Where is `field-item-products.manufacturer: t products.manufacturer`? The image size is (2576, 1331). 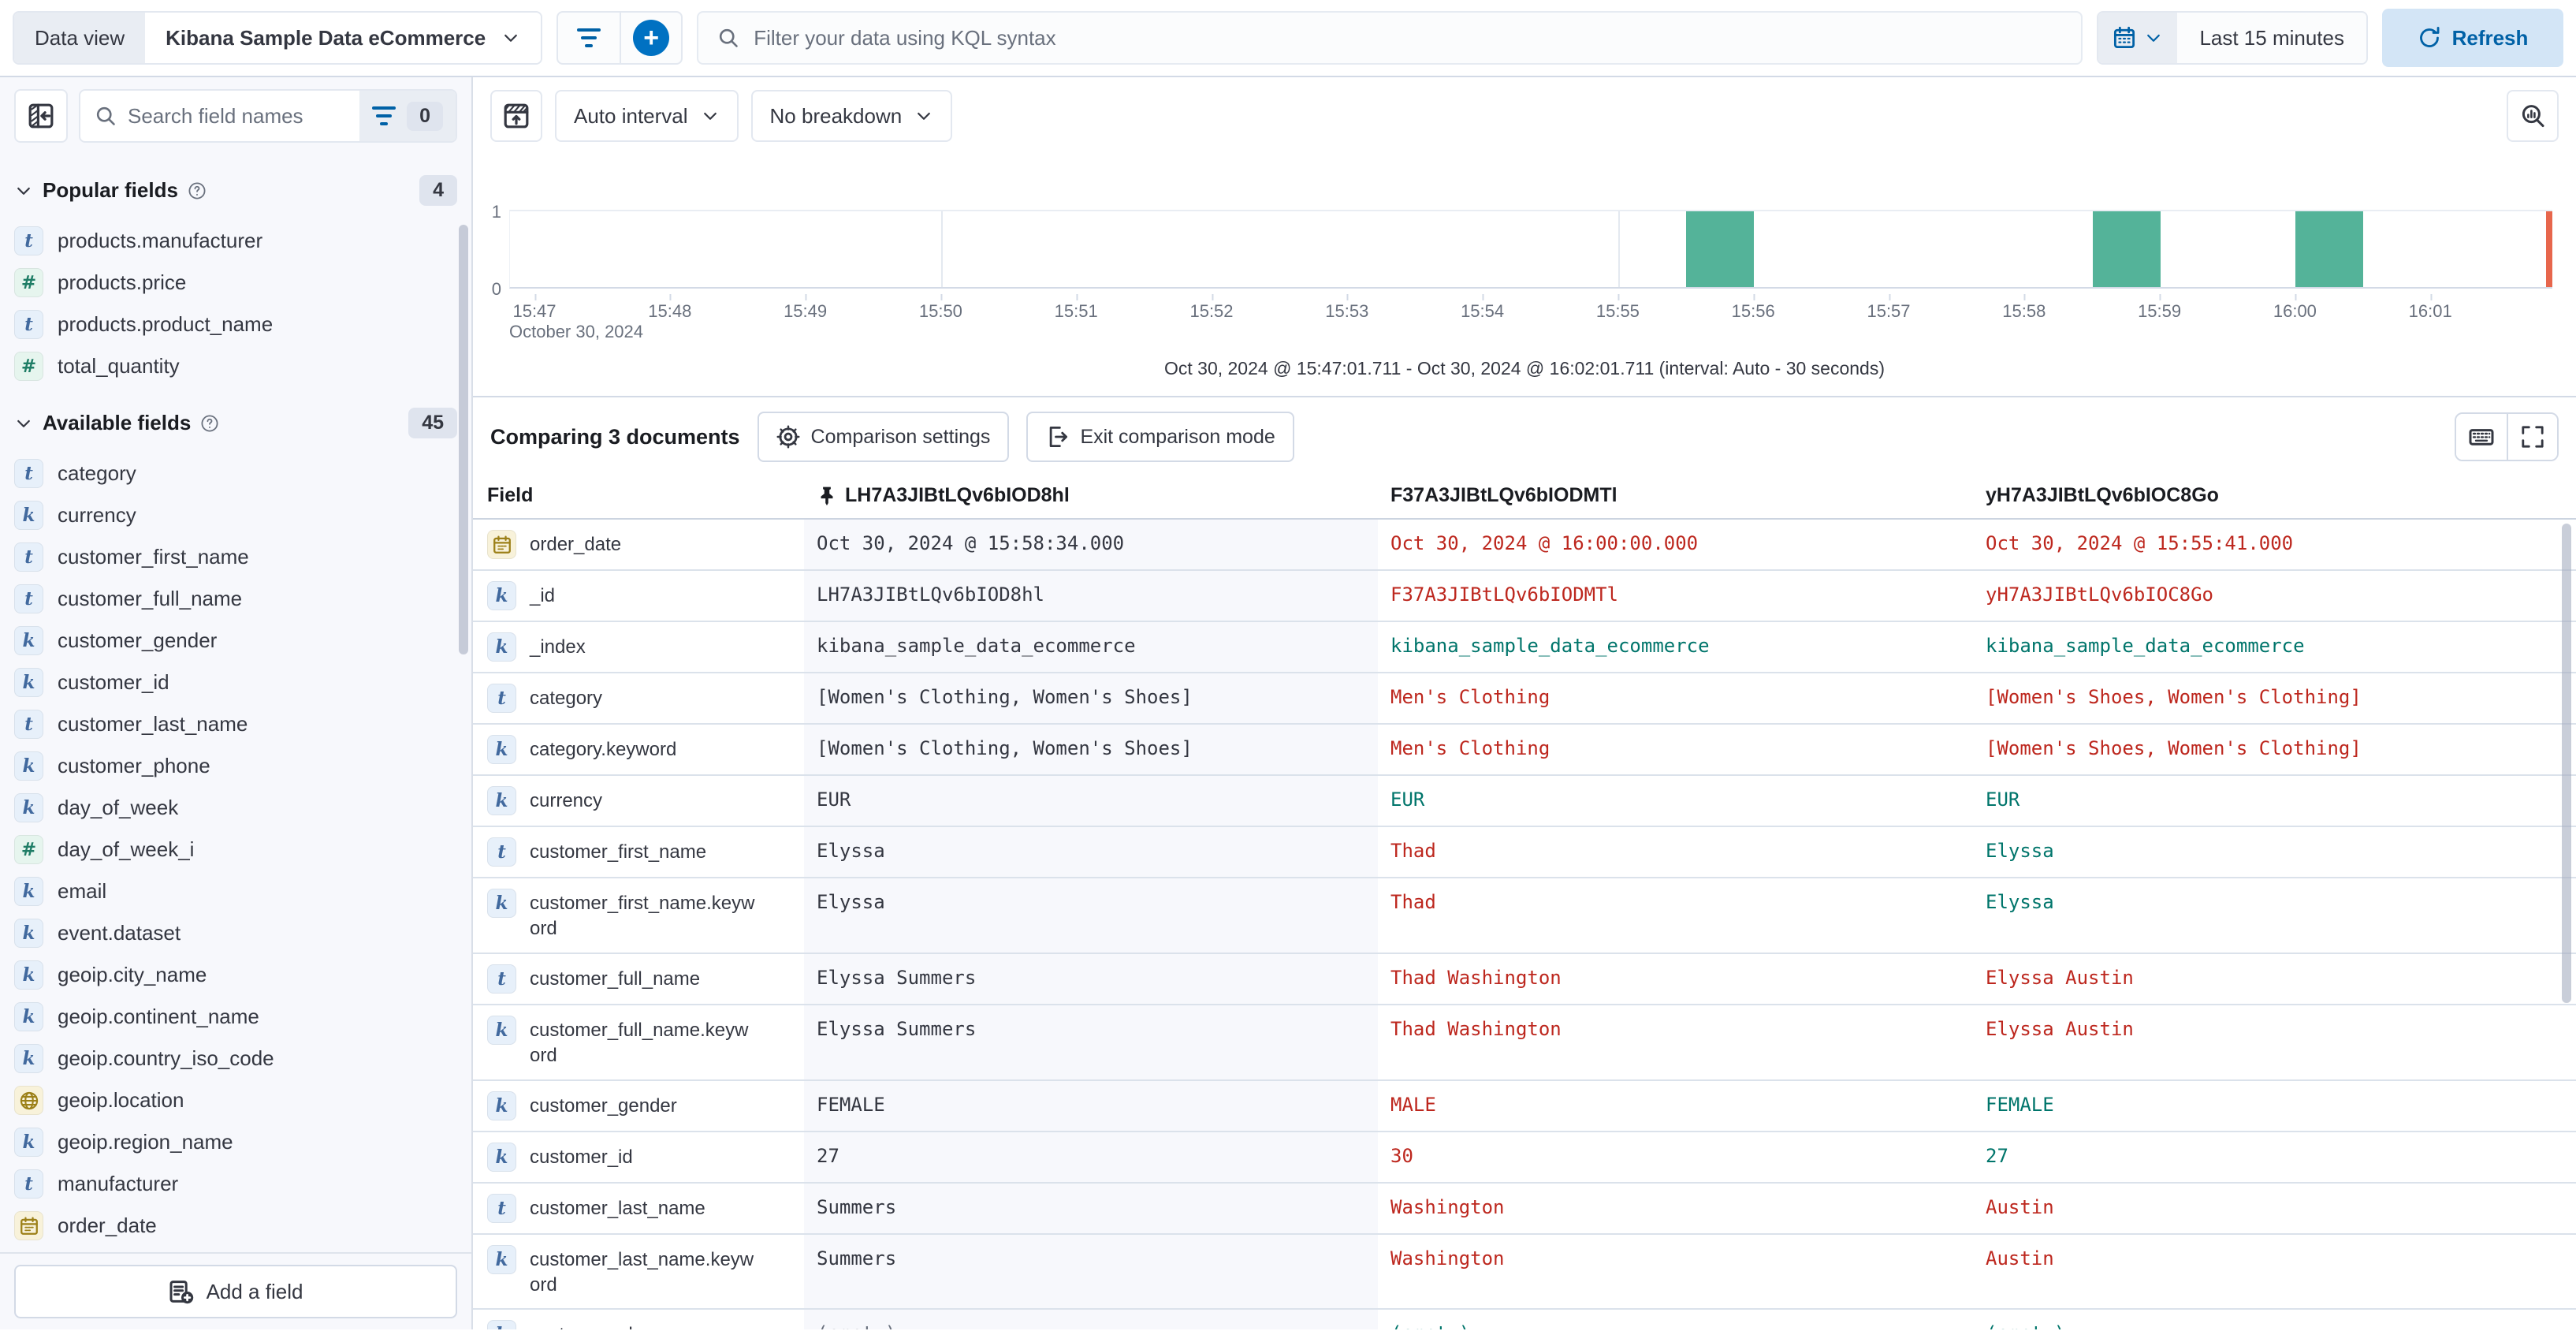
field-item-products.manufacturer: t products.manufacturer is located at coordinates (235, 241).